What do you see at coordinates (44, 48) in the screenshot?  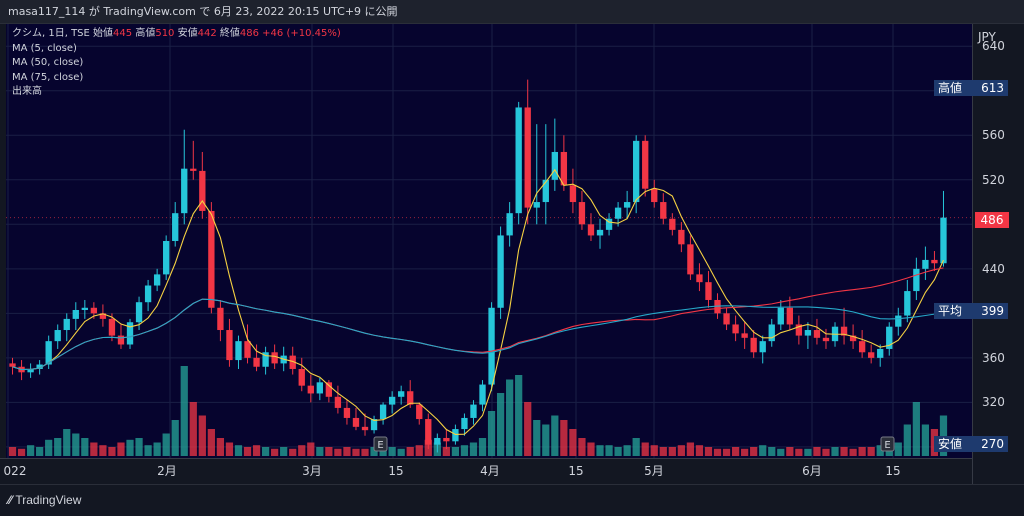 I see `legend-ma5: MA (5, close)` at bounding box center [44, 48].